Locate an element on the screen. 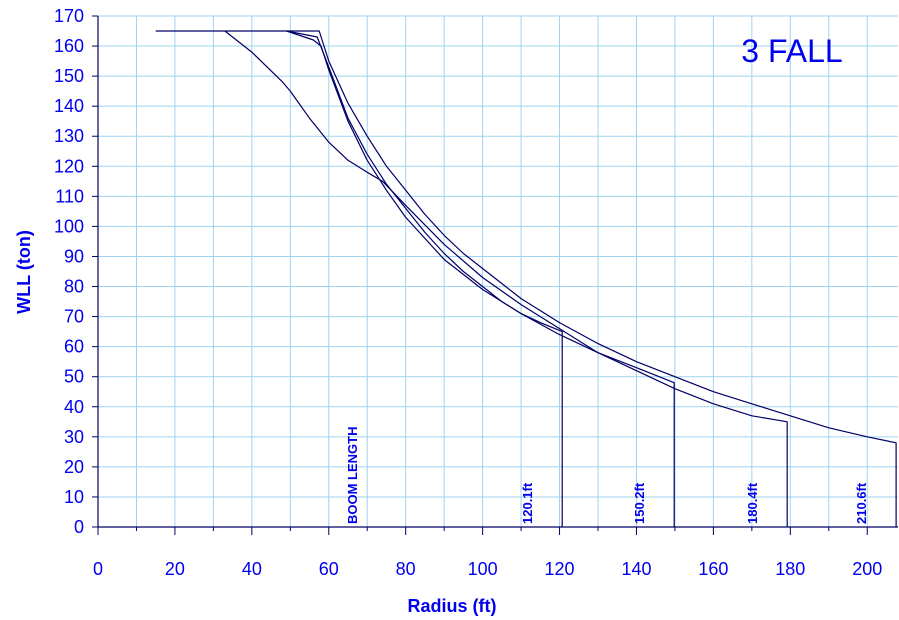 The image size is (899, 620). y-tick-label: 80 is located at coordinates (74, 287).